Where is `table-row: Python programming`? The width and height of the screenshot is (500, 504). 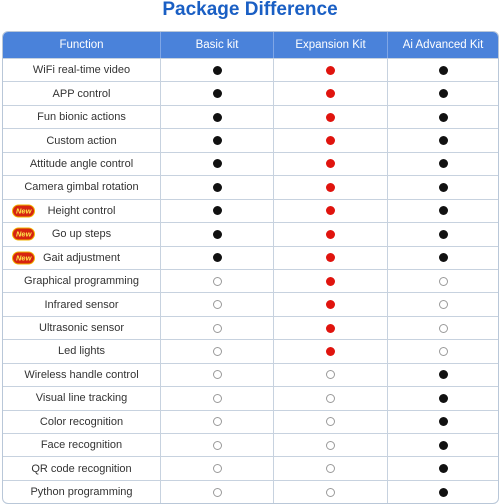 table-row: Python programming is located at coordinates (250, 491).